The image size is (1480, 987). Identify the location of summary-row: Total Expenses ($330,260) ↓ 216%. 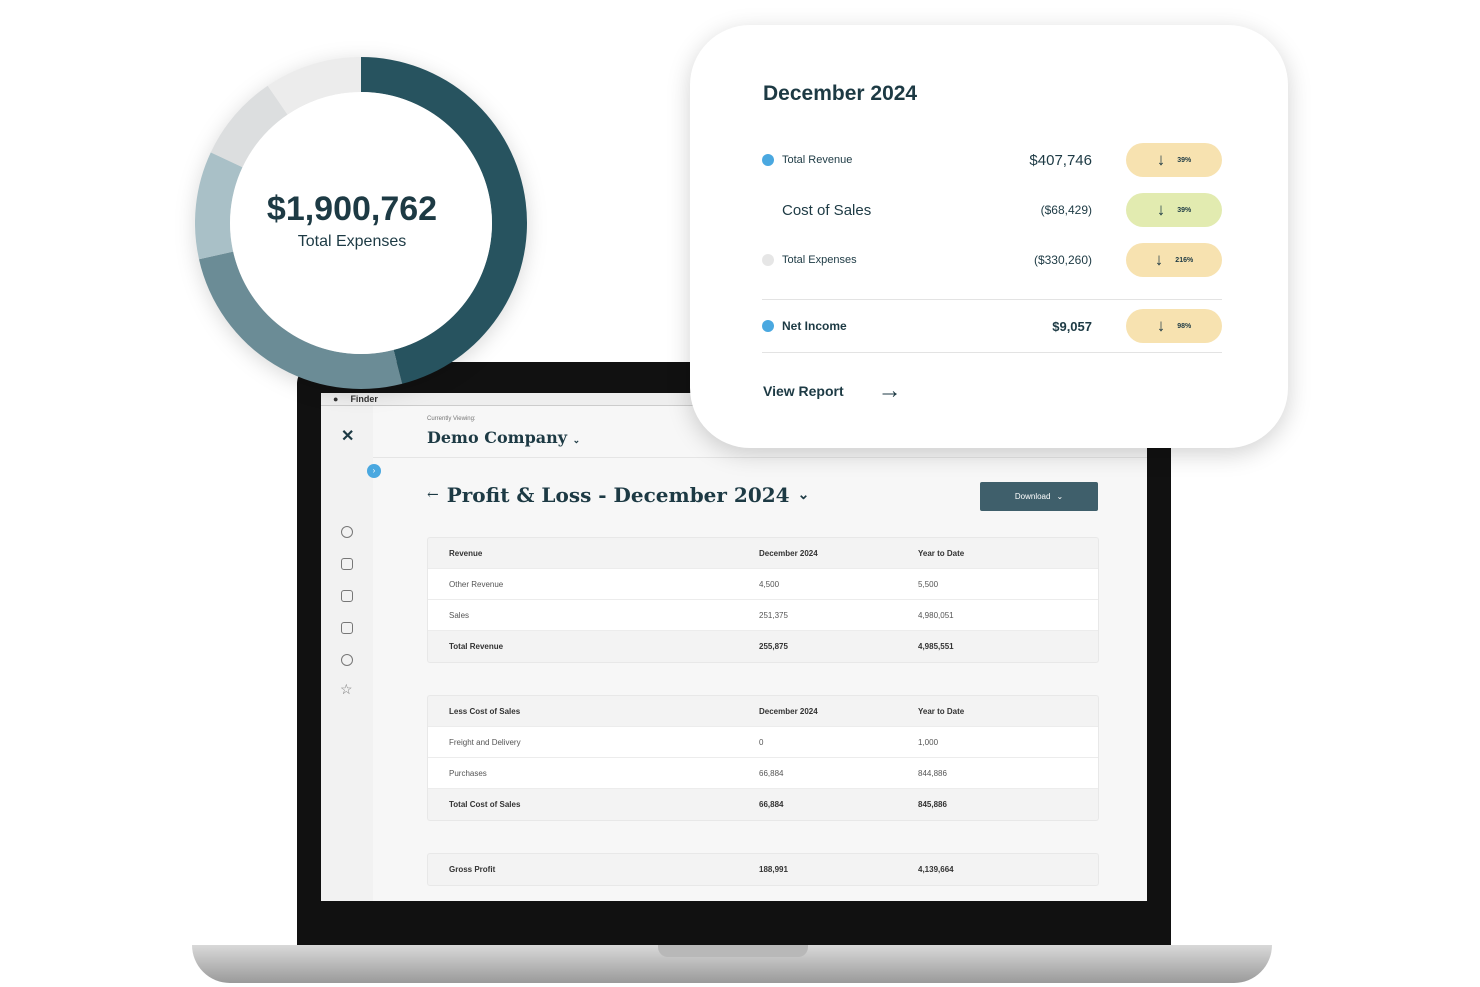
(992, 260).